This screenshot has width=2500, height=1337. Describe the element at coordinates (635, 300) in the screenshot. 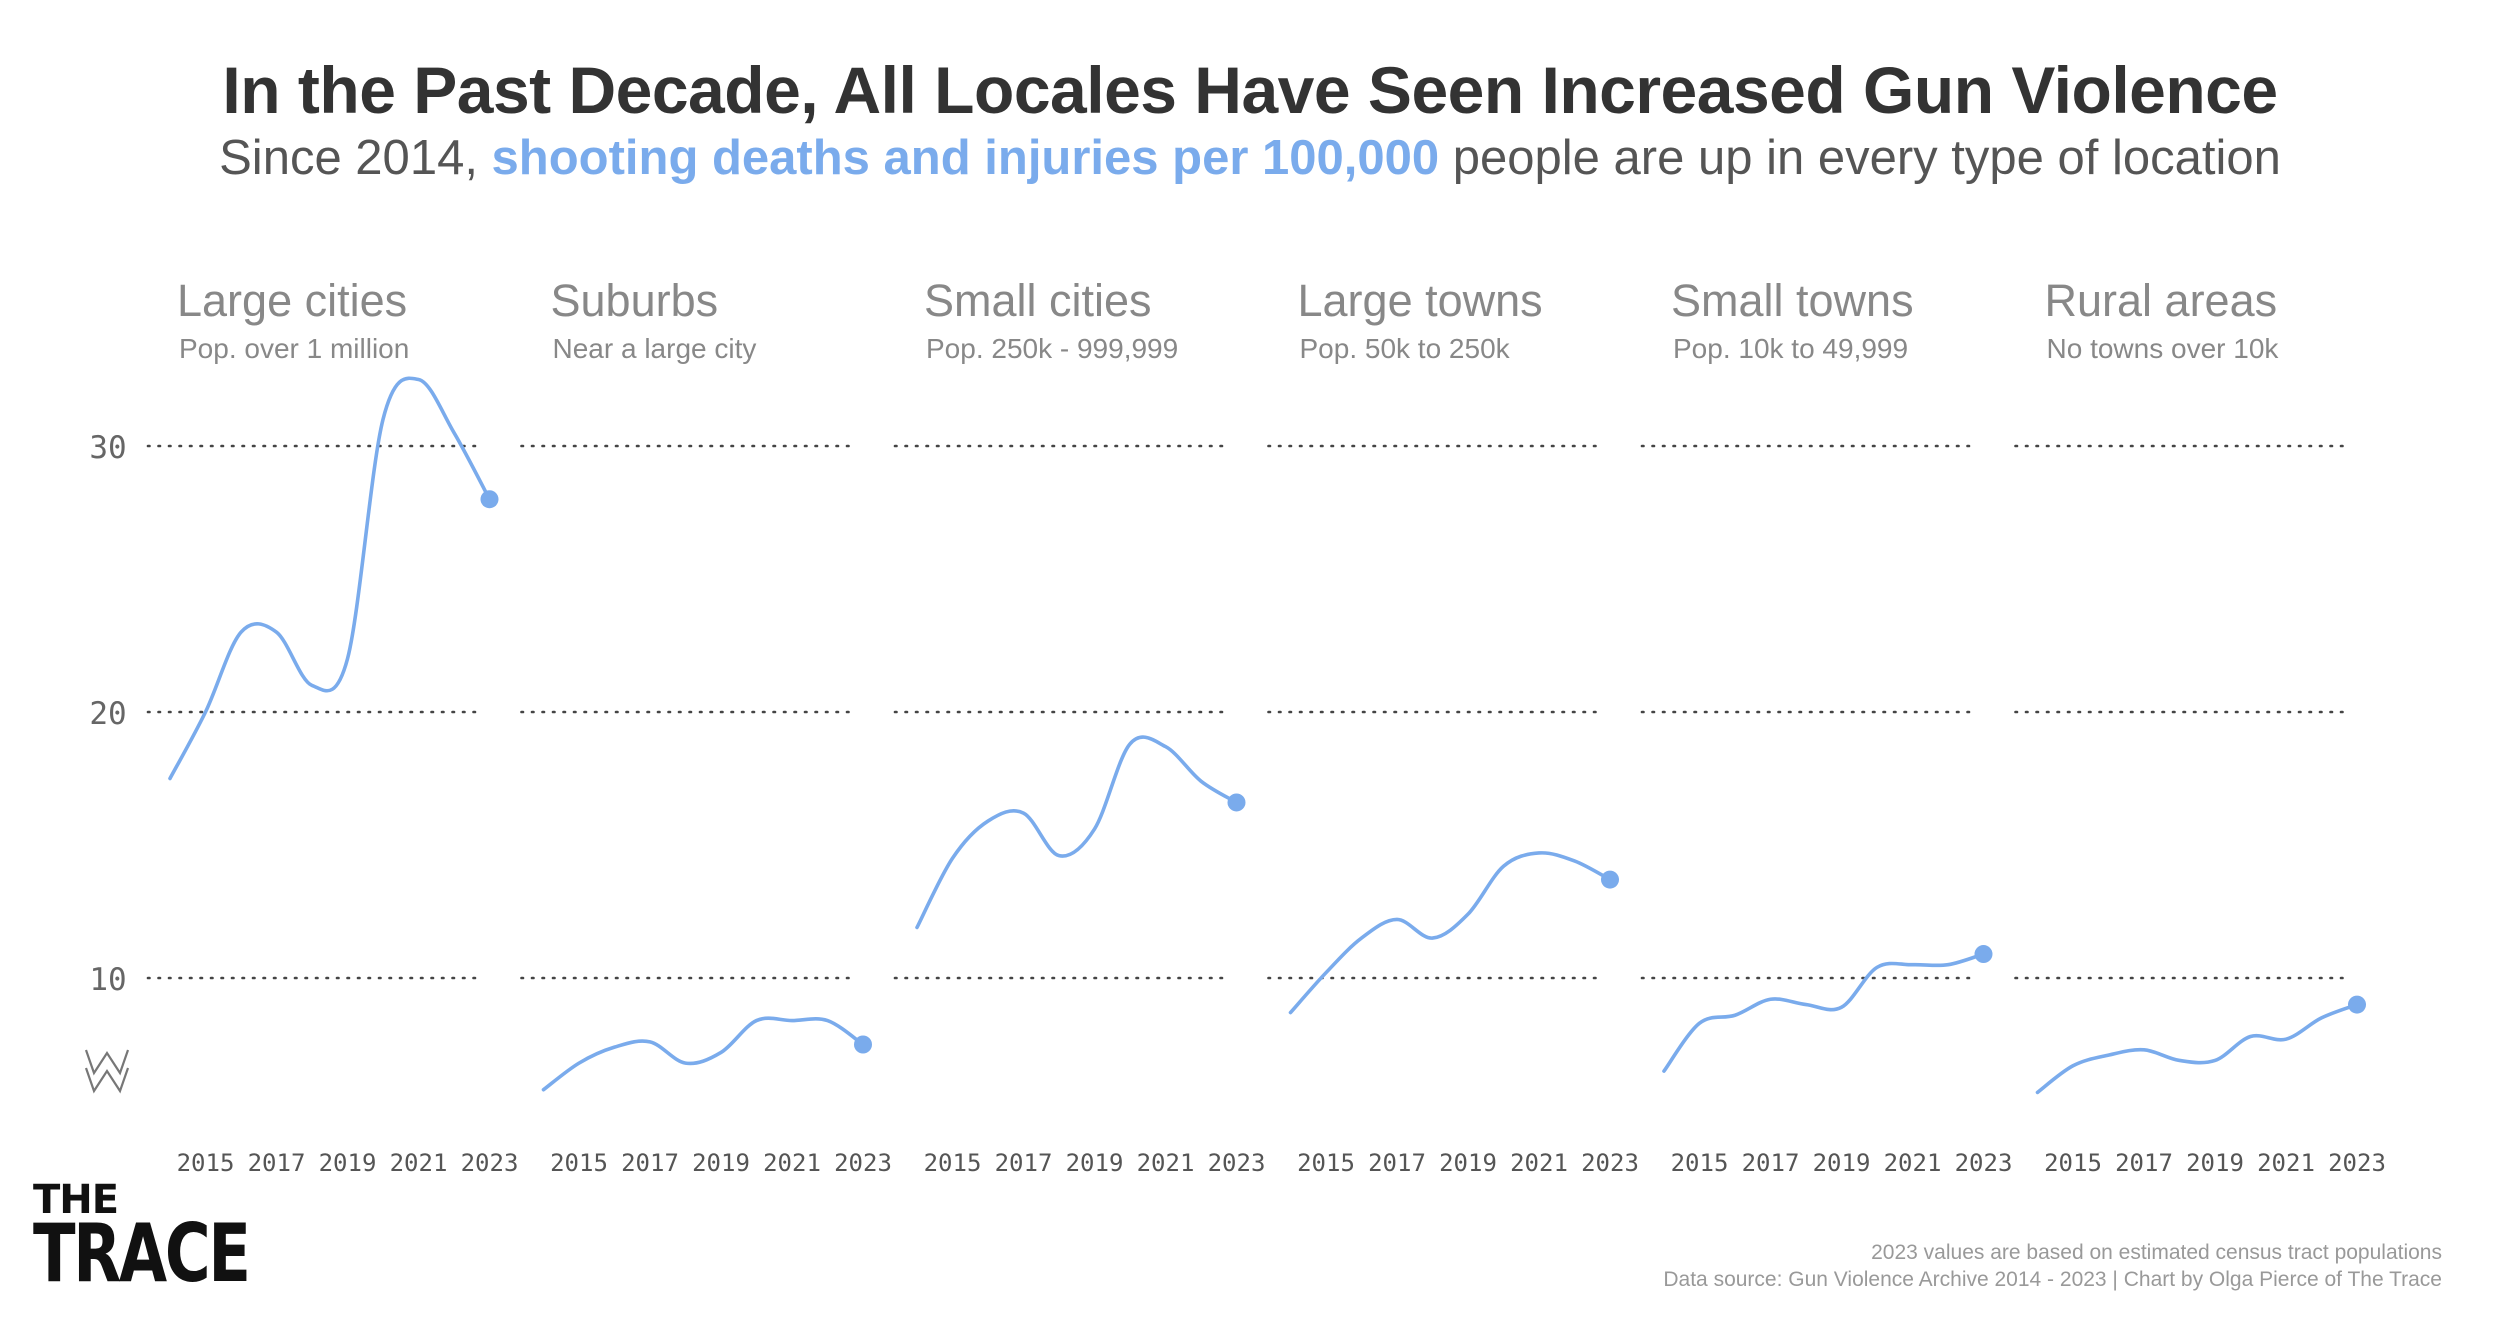

I see `panel-title: Suburbs` at that location.